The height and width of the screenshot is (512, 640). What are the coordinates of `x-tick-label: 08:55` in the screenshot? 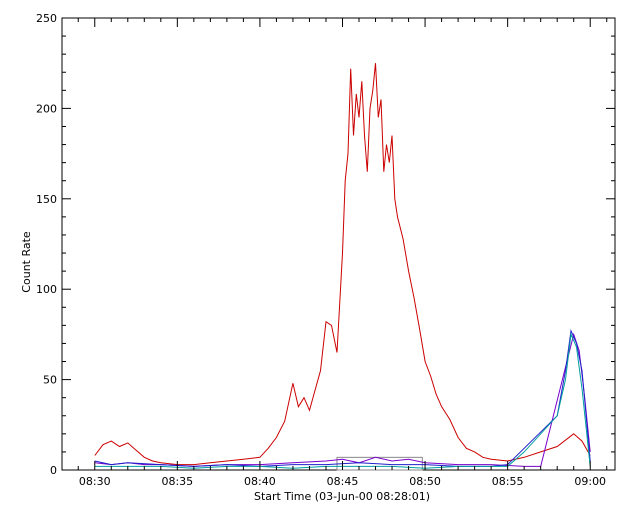 It's located at (508, 481).